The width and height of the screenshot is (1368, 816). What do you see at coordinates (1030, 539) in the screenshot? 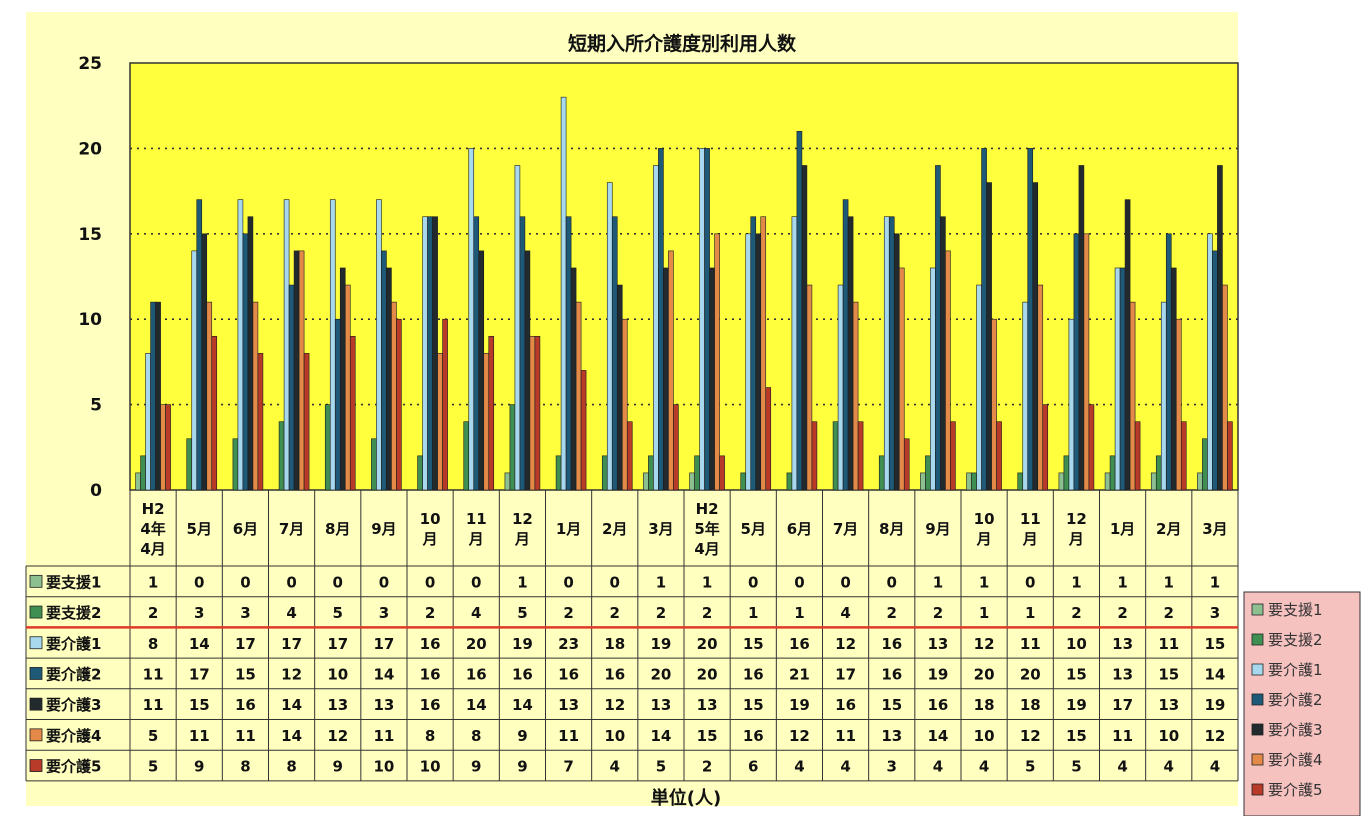
I see `x-tick-label: 月` at bounding box center [1030, 539].